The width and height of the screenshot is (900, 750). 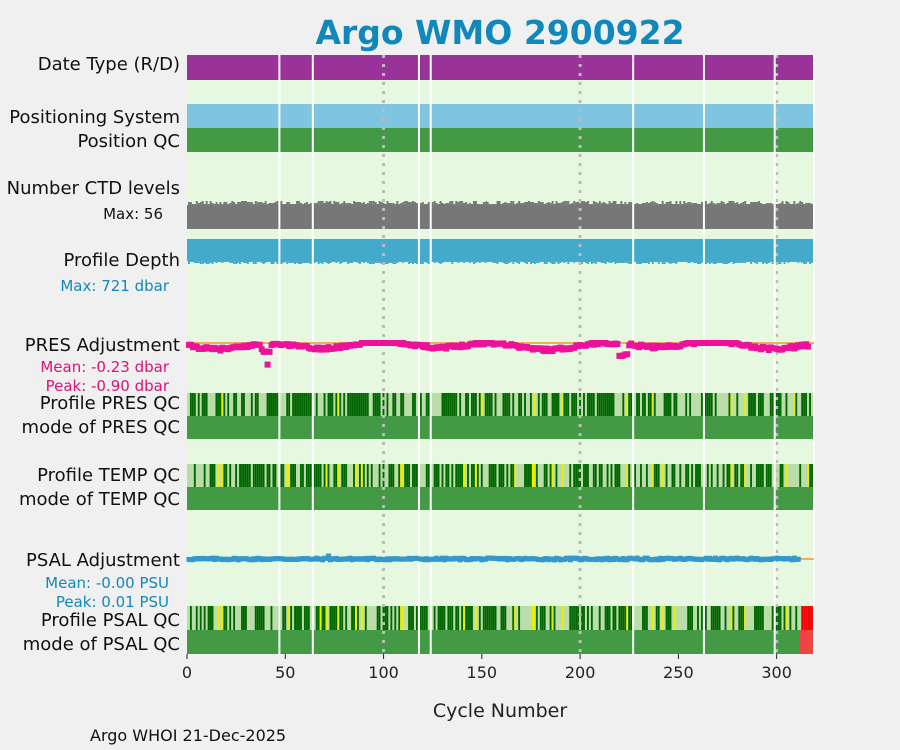 I want to click on label-mode-pres-qc: mode of PRES QC, so click(x=101, y=427).